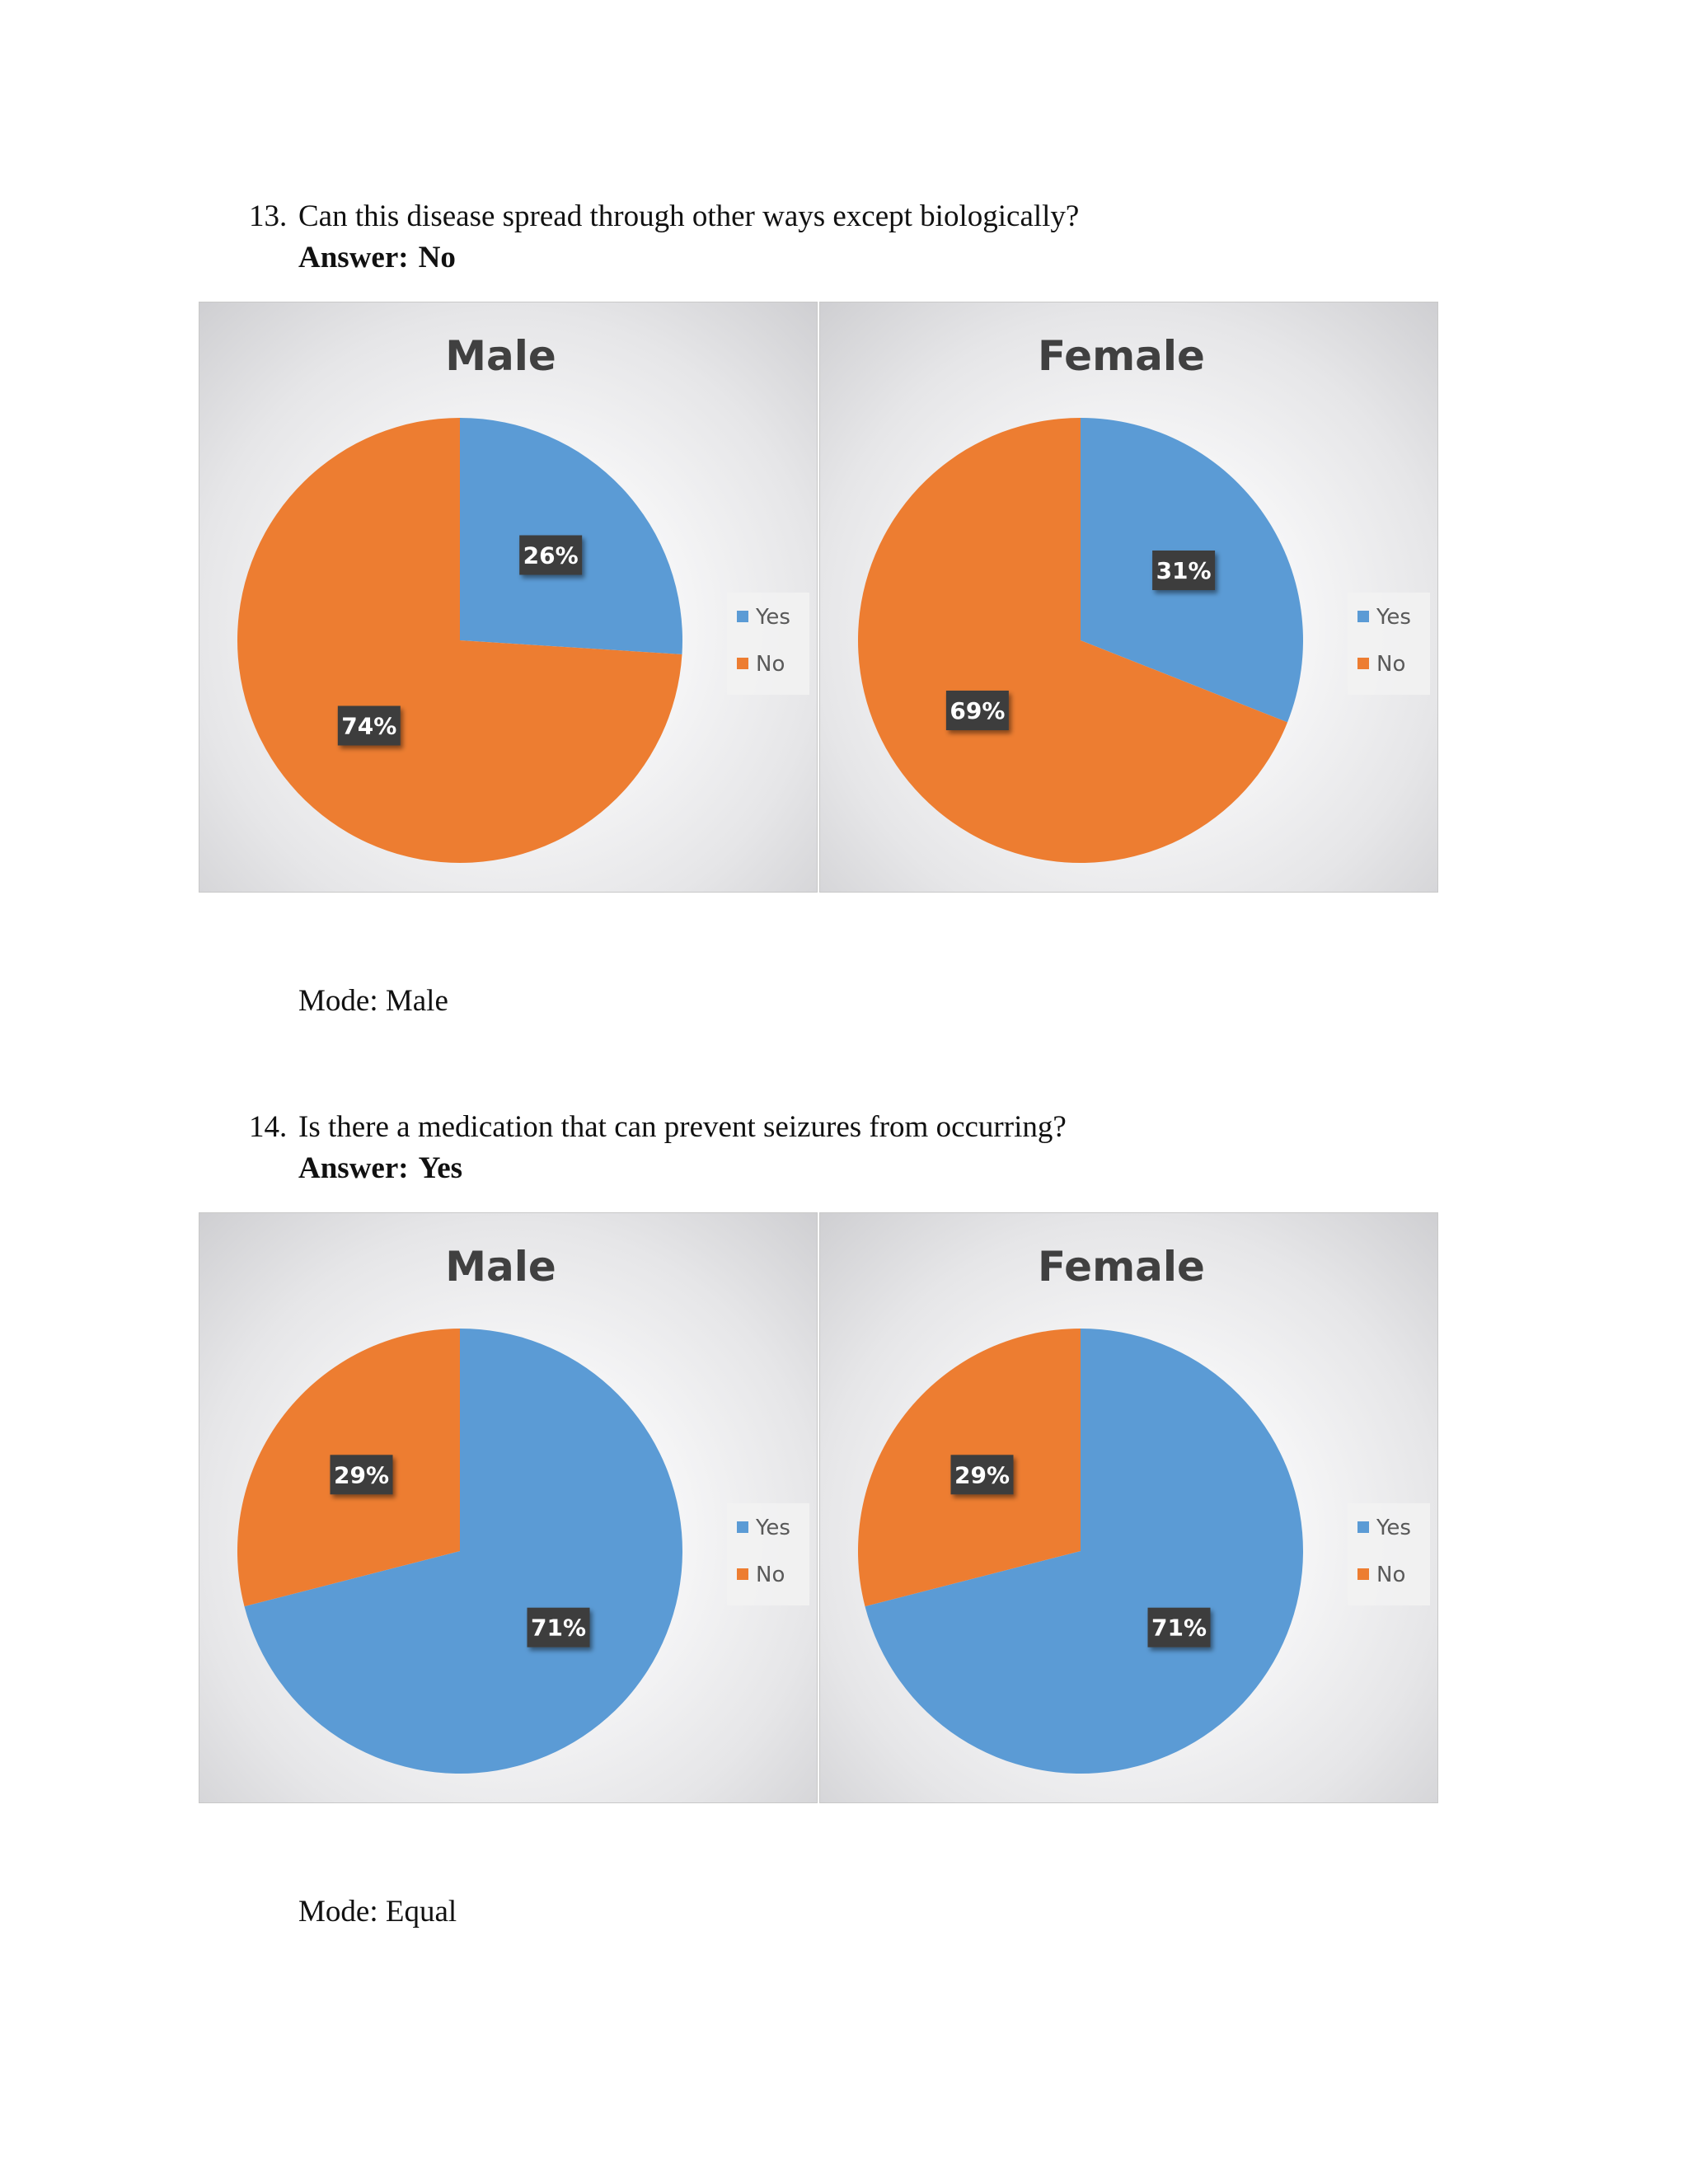 This screenshot has width=1688, height=2184. I want to click on answer-13: Answer: No, so click(377, 258).